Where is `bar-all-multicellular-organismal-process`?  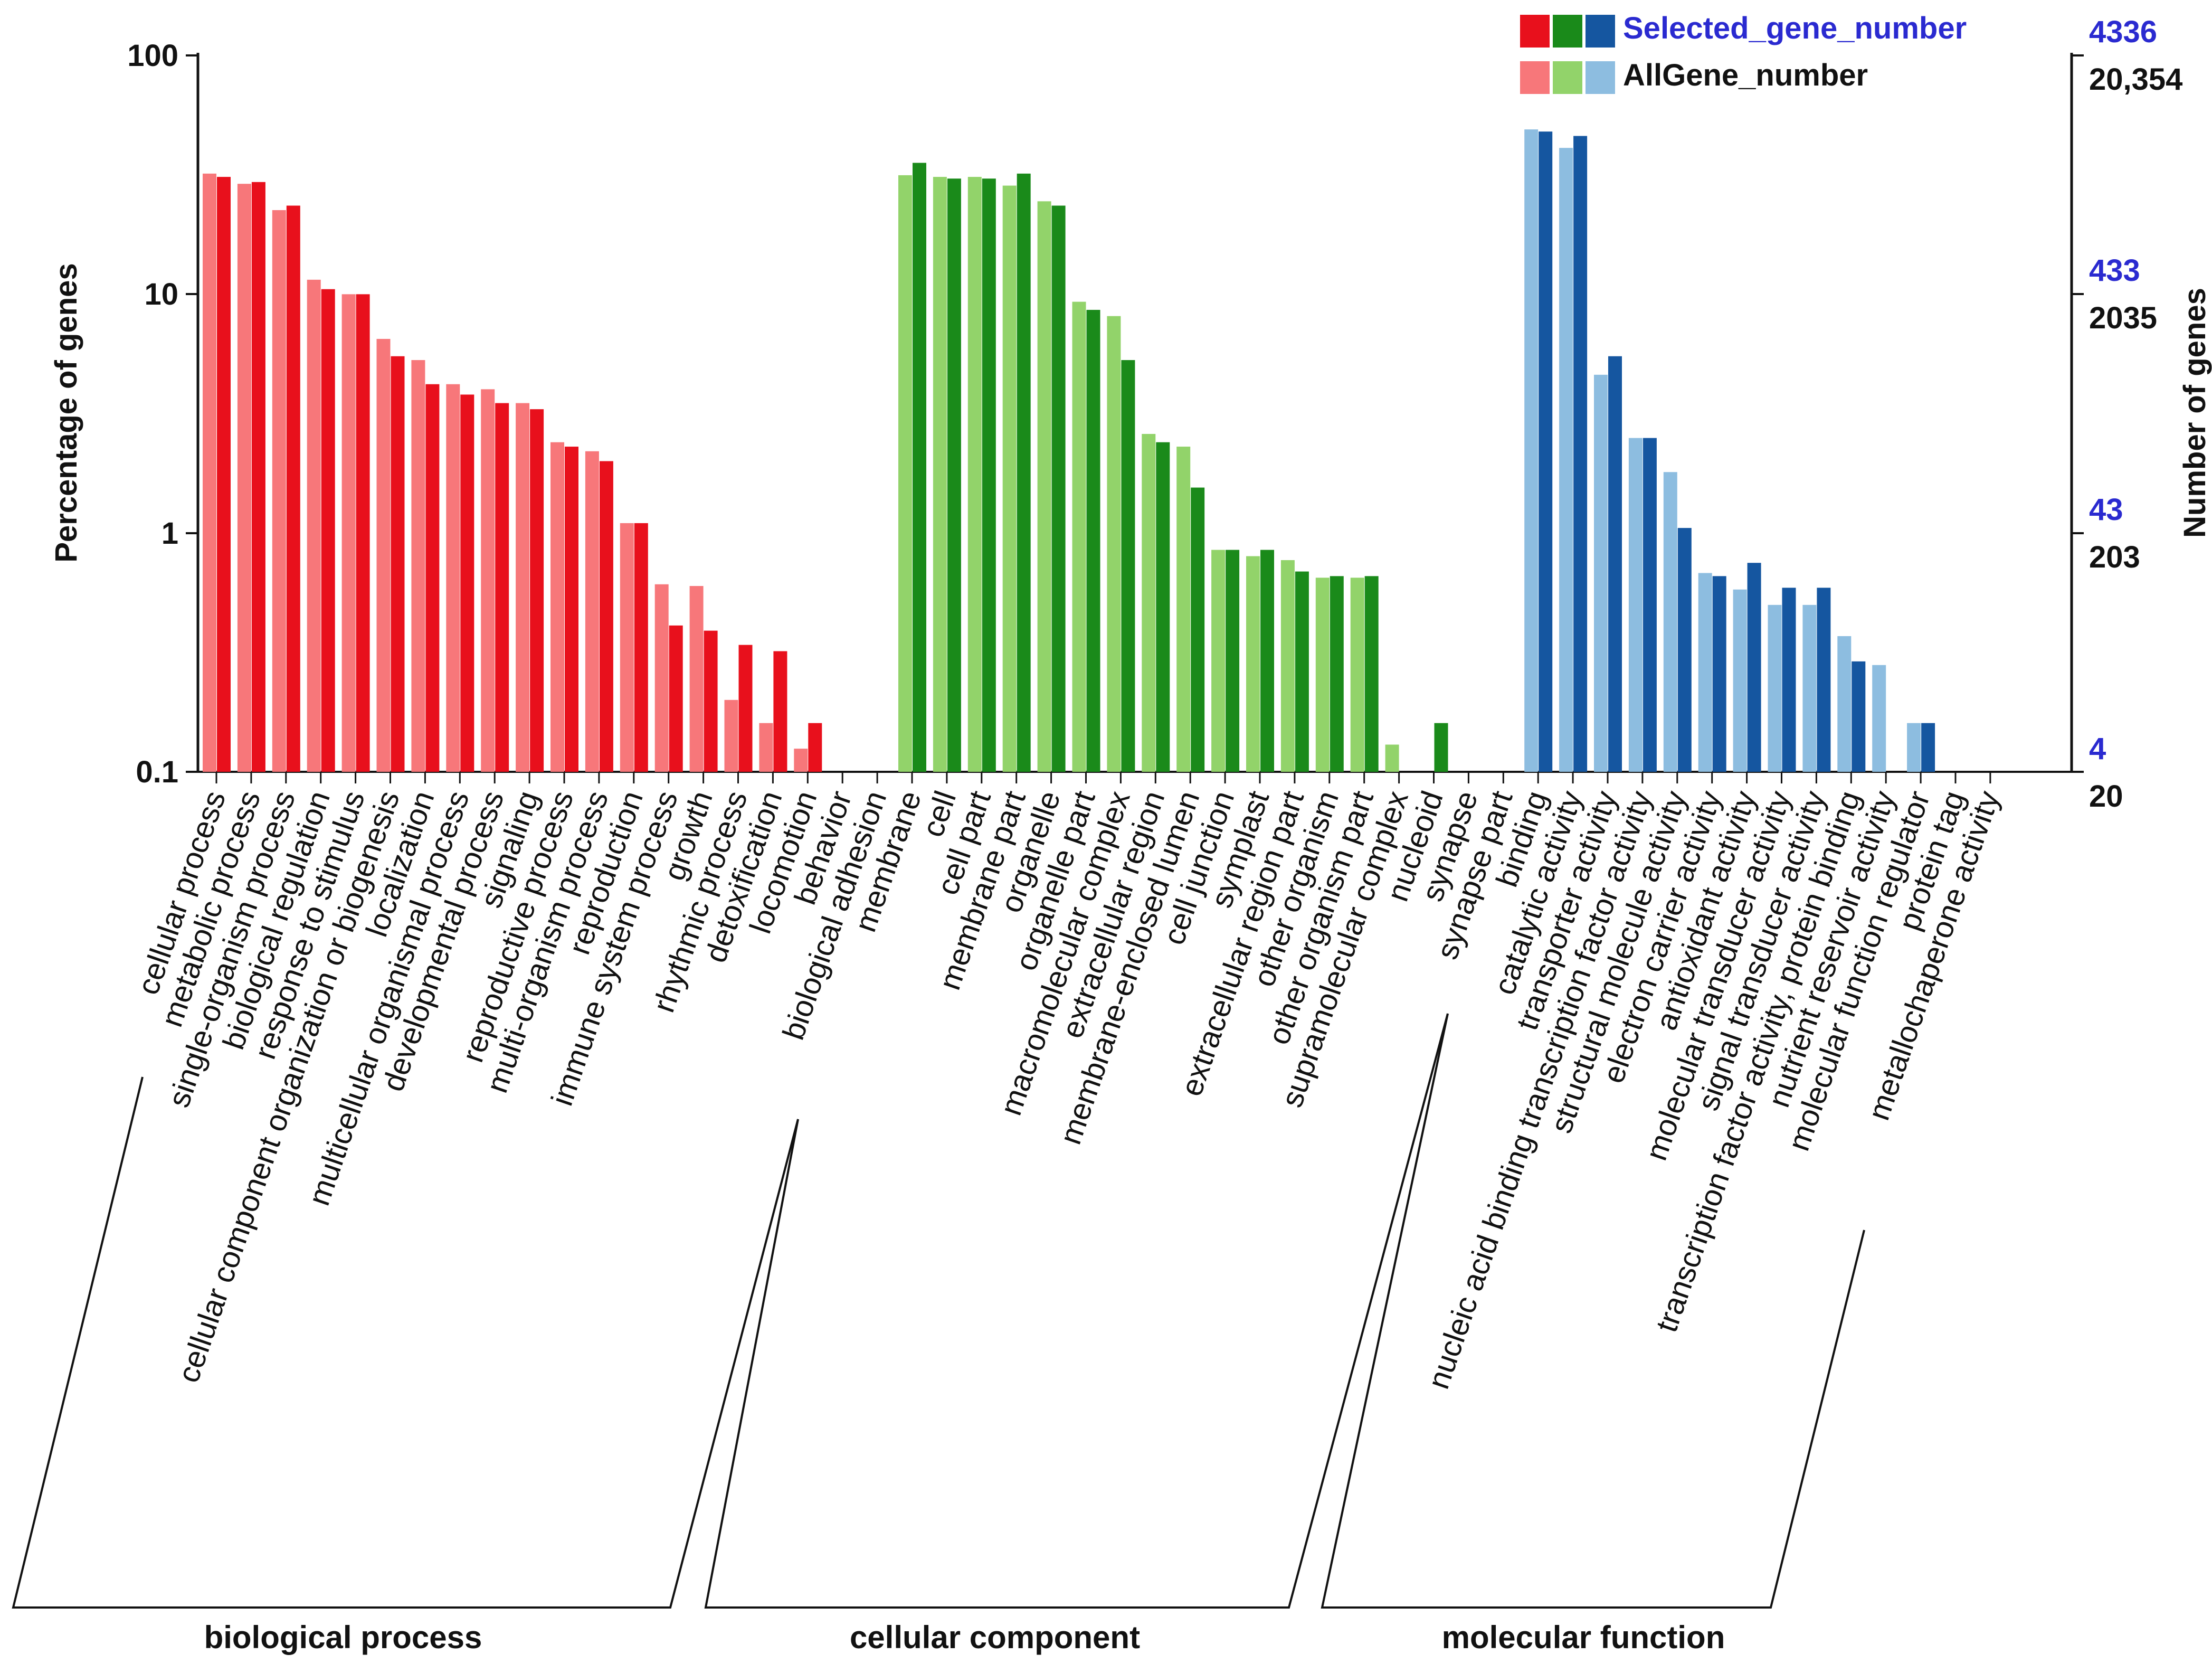
bar-all-multicellular-organismal-process is located at coordinates (453, 578).